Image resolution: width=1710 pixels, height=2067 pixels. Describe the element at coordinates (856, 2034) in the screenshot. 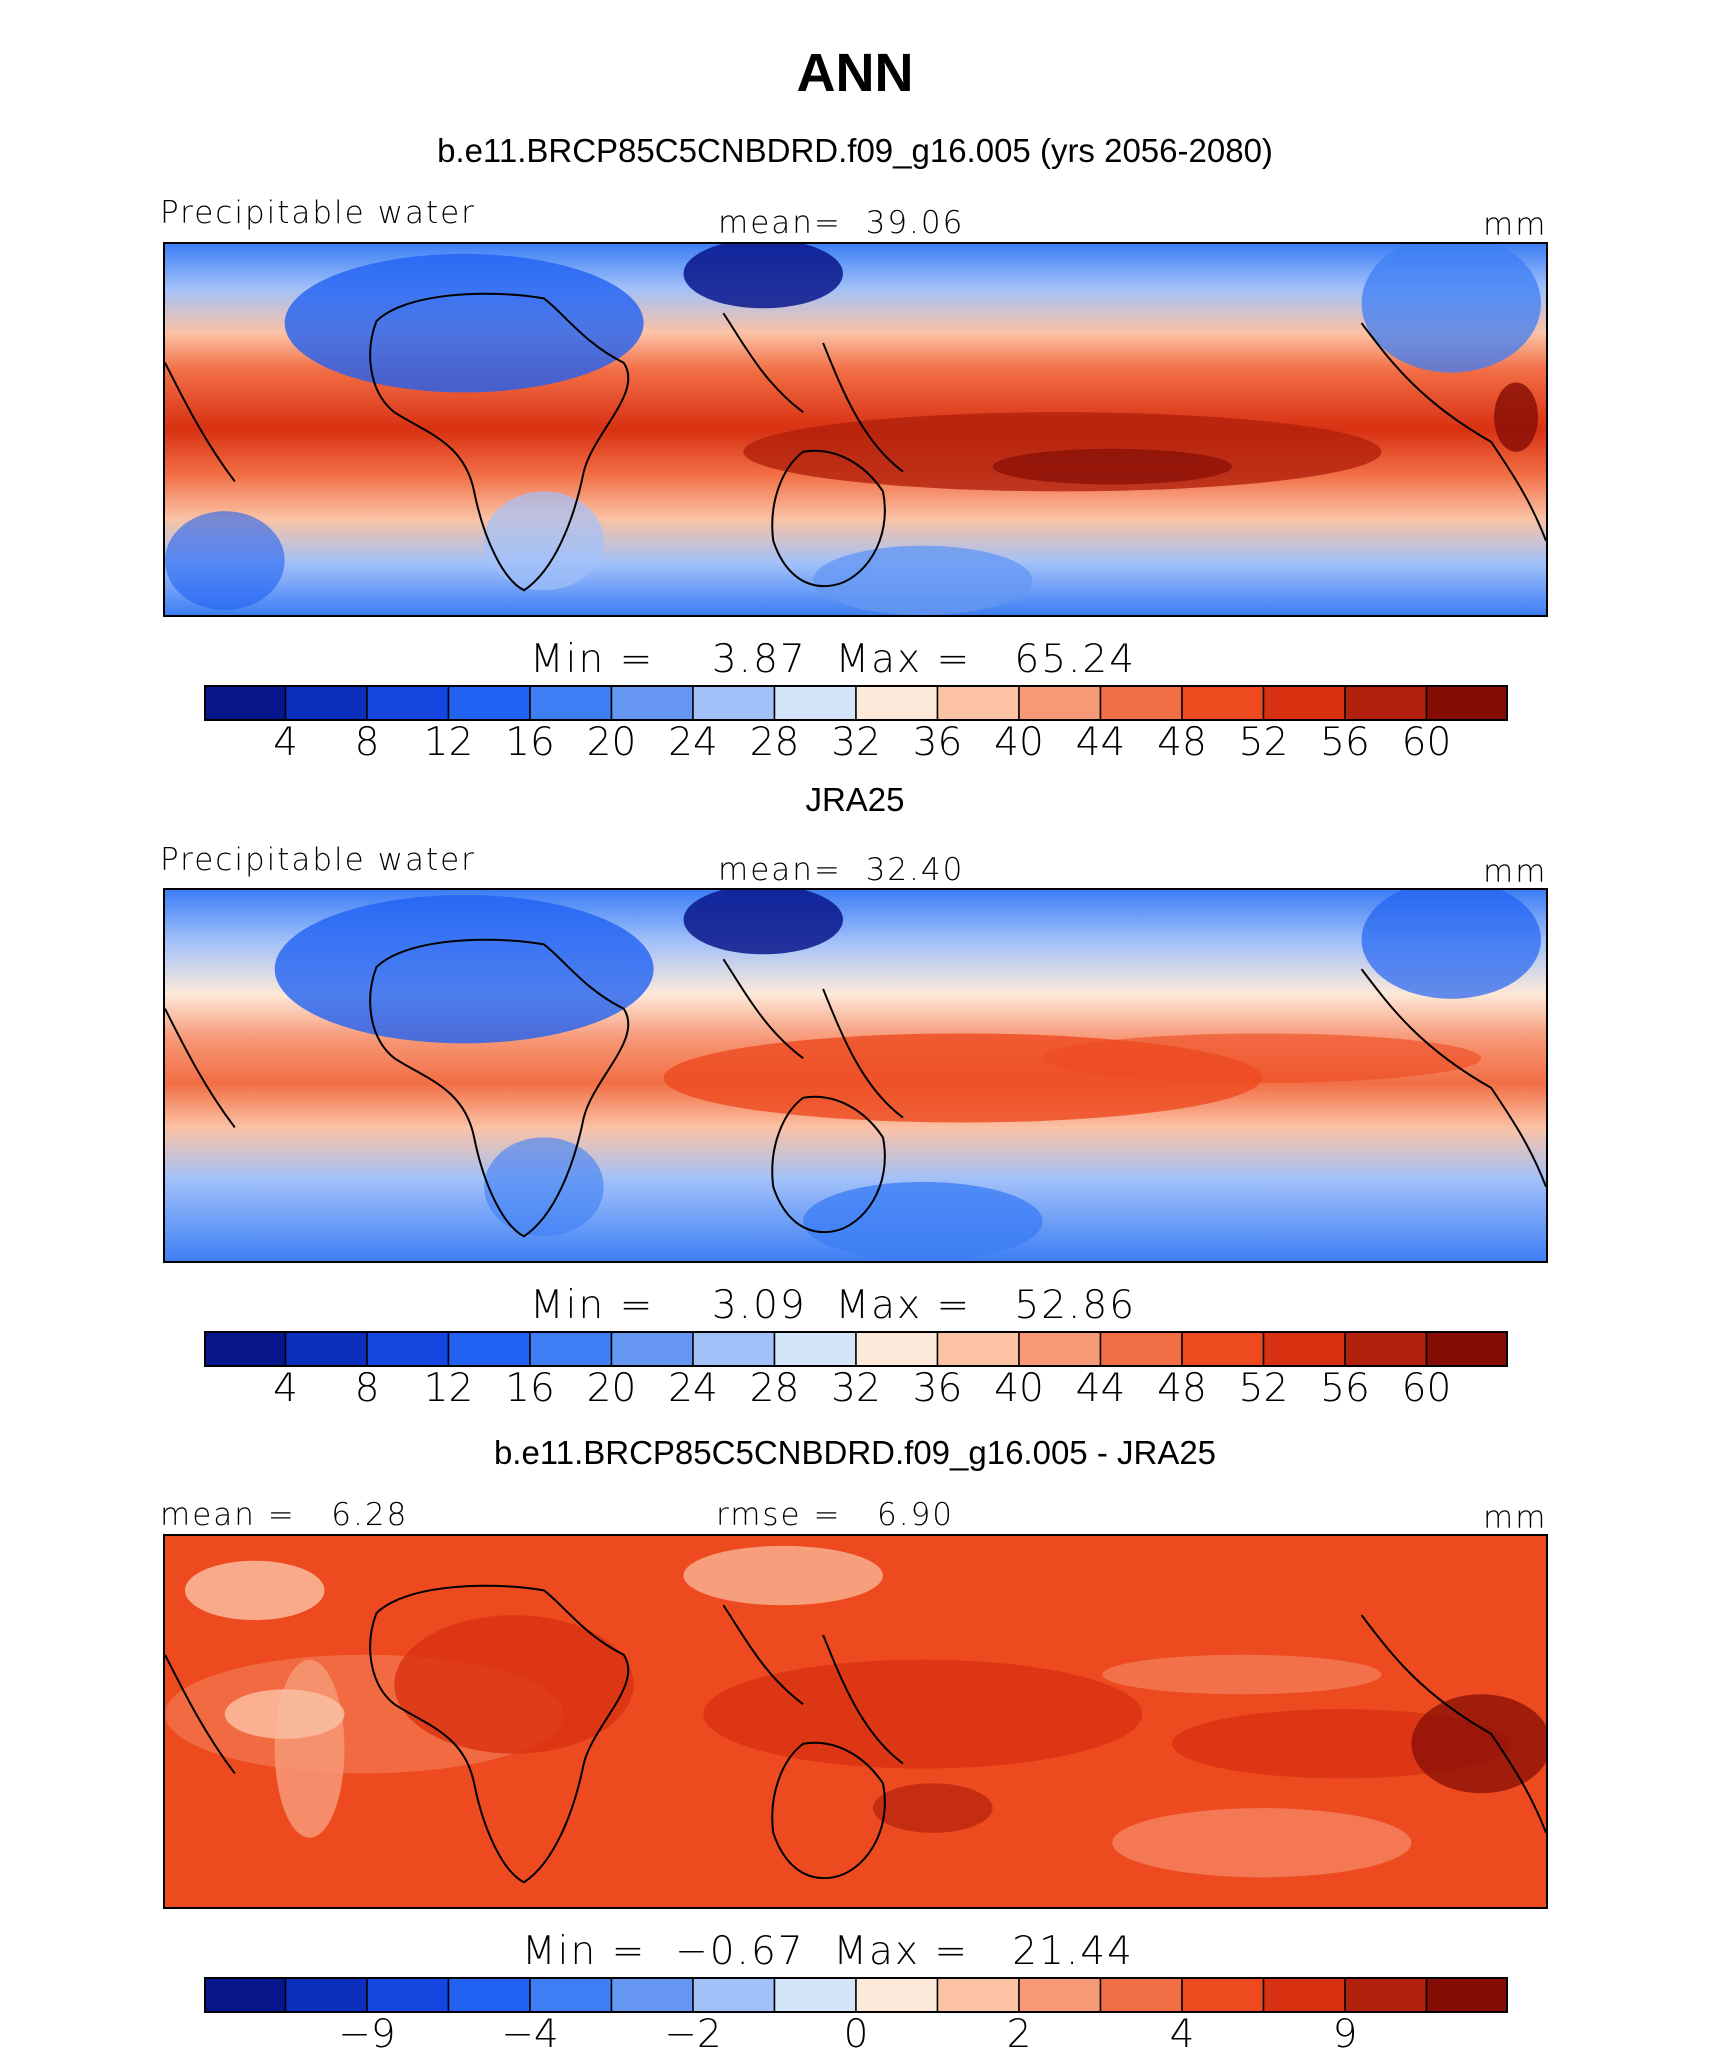

I see `colorbar-tick-label: 0` at that location.